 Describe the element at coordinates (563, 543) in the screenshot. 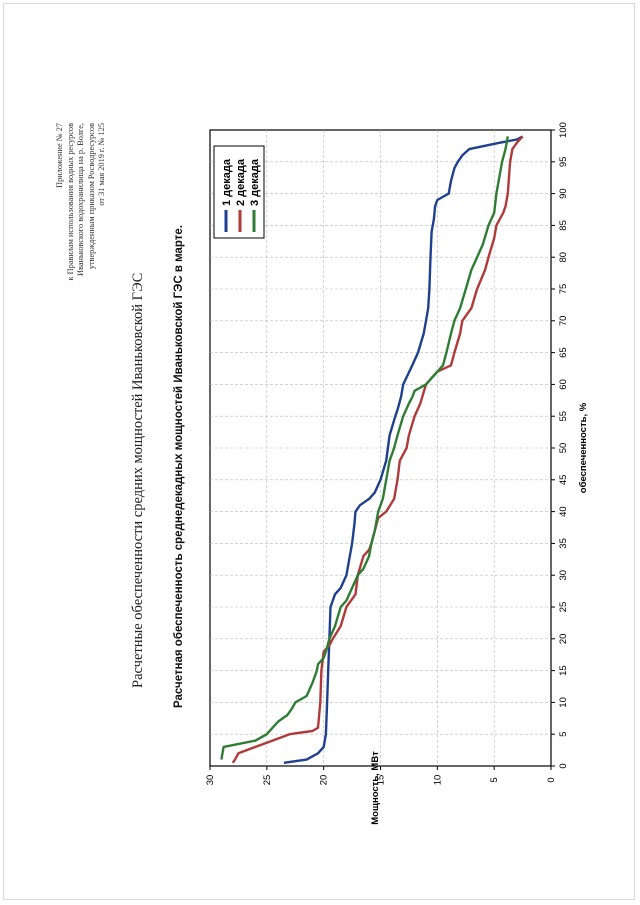

I see `x-tick-label: 35` at that location.